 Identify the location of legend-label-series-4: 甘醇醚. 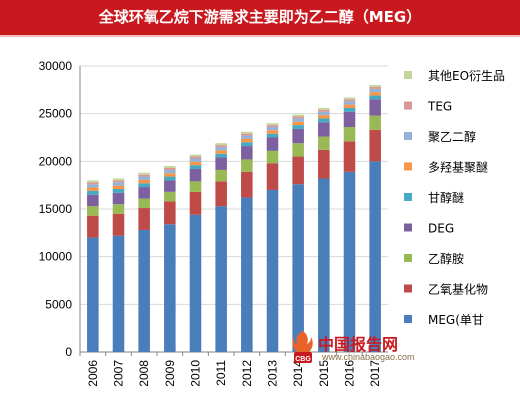
(446, 197).